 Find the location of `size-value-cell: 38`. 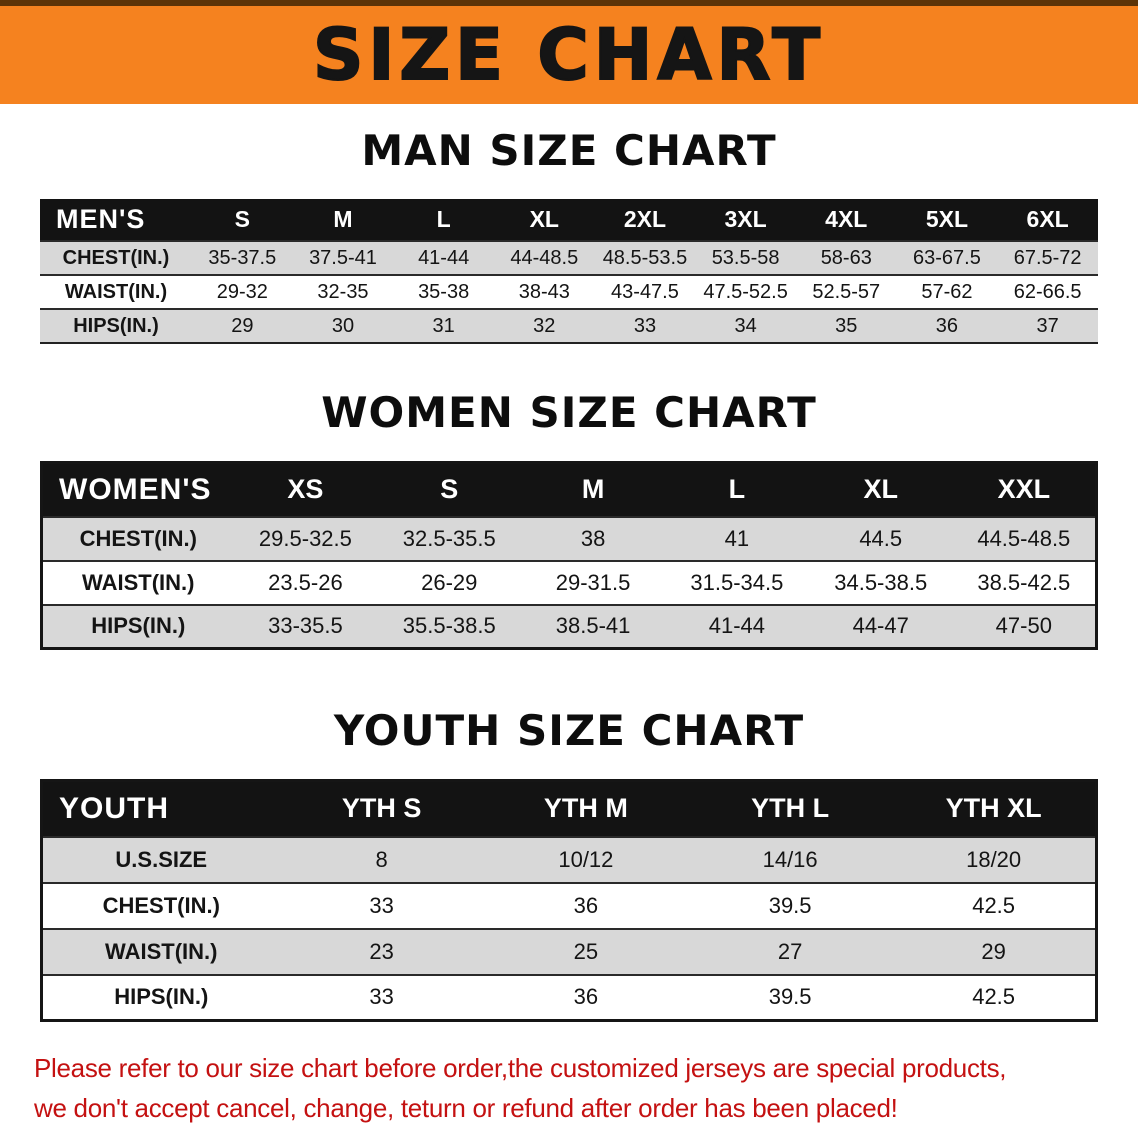

size-value-cell: 38 is located at coordinates (593, 538).